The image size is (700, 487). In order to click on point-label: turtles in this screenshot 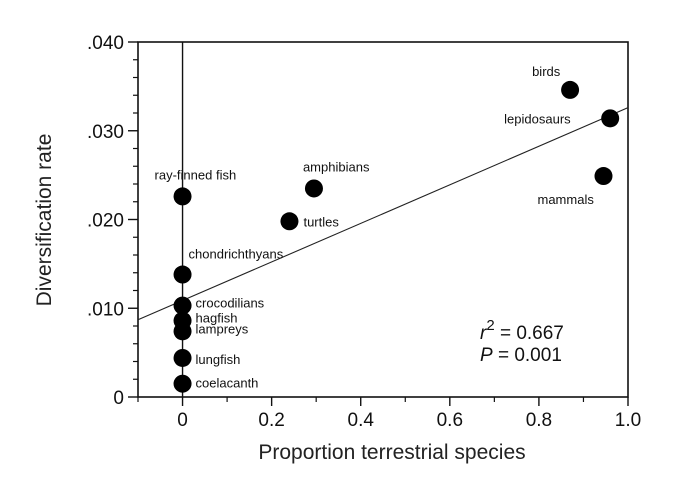, I will do `click(321, 221)`.